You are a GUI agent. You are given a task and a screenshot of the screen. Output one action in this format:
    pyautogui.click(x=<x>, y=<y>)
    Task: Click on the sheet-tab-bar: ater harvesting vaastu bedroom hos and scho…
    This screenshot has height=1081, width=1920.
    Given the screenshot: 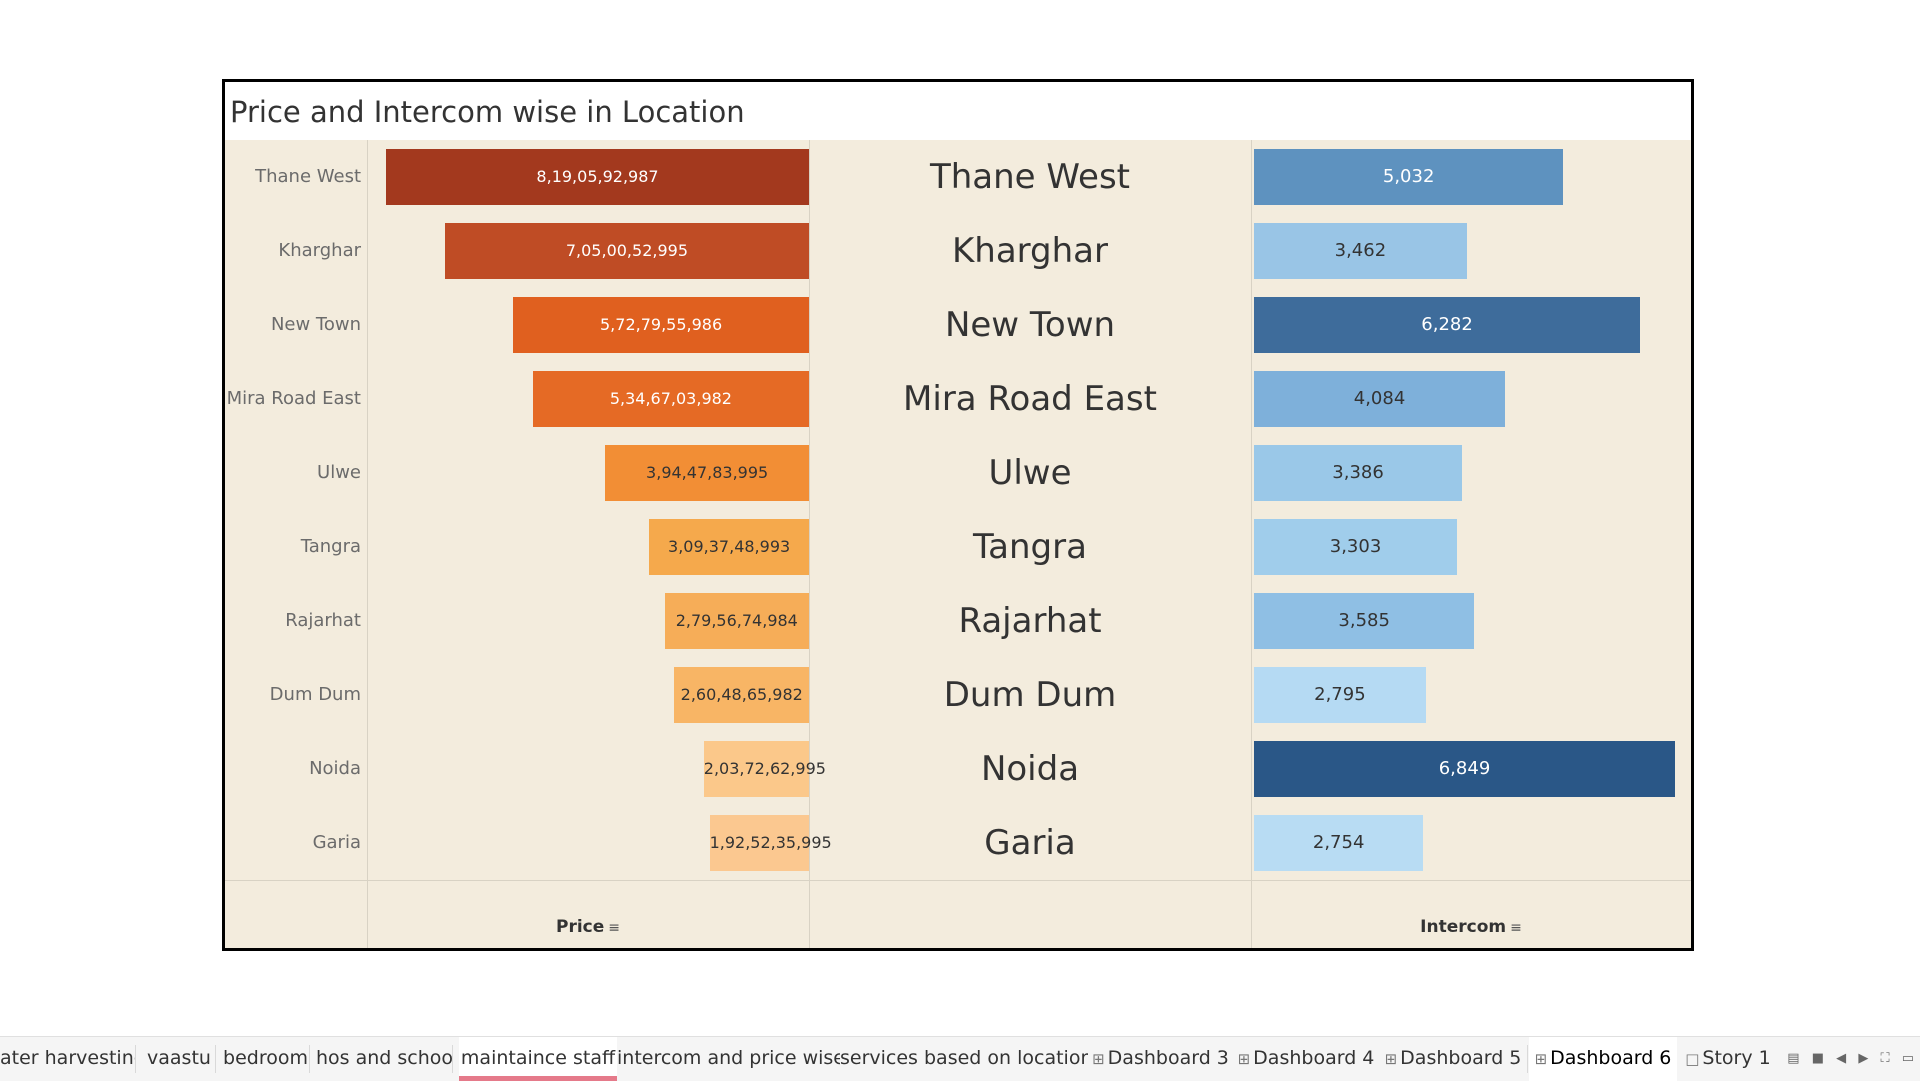 What is the action you would take?
    pyautogui.click(x=960, y=1058)
    